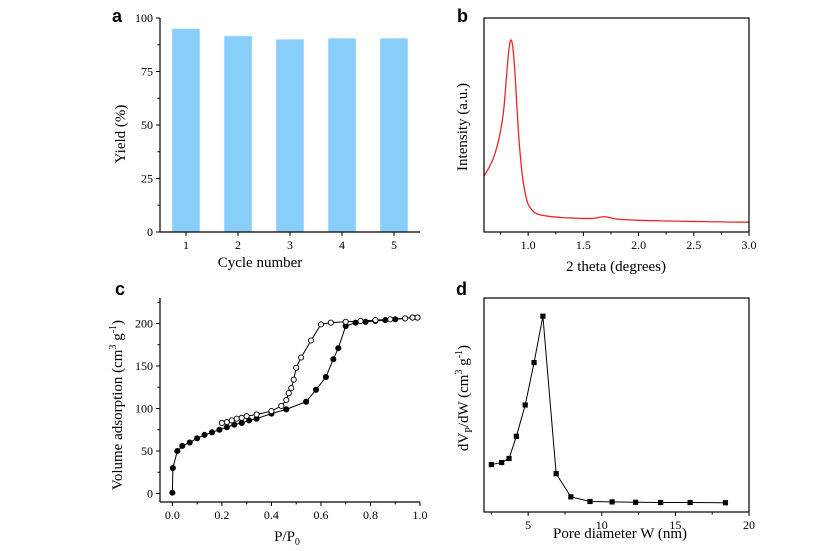  Describe the element at coordinates (459, 354) in the screenshot. I see `panel-d-ylabel-sup2: -1` at that location.